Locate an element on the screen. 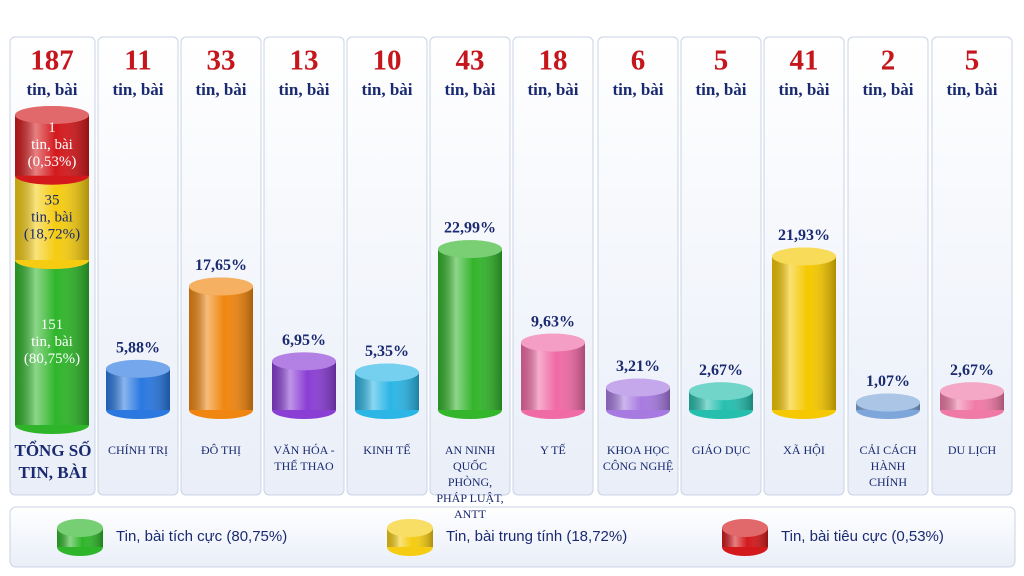 Image resolution: width=1024 pixels, height=576 pixels. value-label: 5,35% is located at coordinates (387, 351).